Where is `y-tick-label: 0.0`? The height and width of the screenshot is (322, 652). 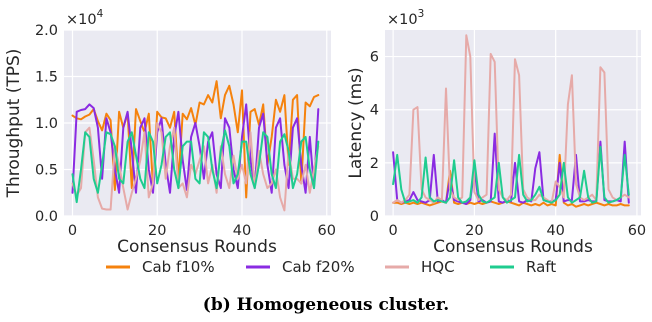
y-tick-label: 0.0 is located at coordinates (46, 217).